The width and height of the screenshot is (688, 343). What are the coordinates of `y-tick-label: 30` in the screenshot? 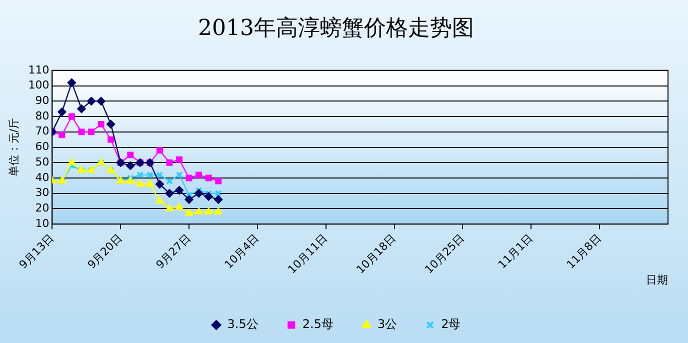 It's located at (42, 193).